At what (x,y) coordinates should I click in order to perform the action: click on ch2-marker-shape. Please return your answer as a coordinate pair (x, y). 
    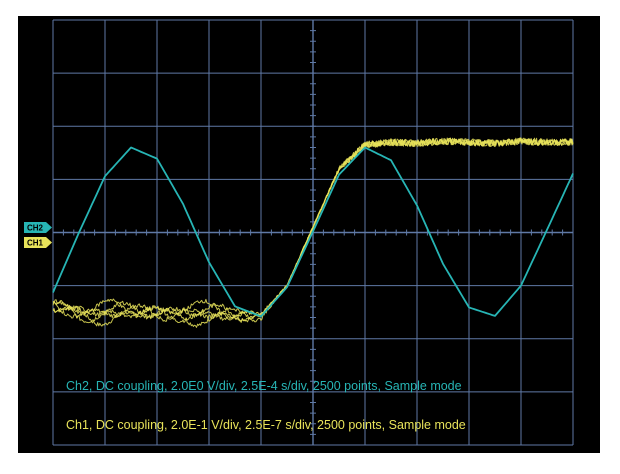
    Looking at the image, I should click on (38, 227).